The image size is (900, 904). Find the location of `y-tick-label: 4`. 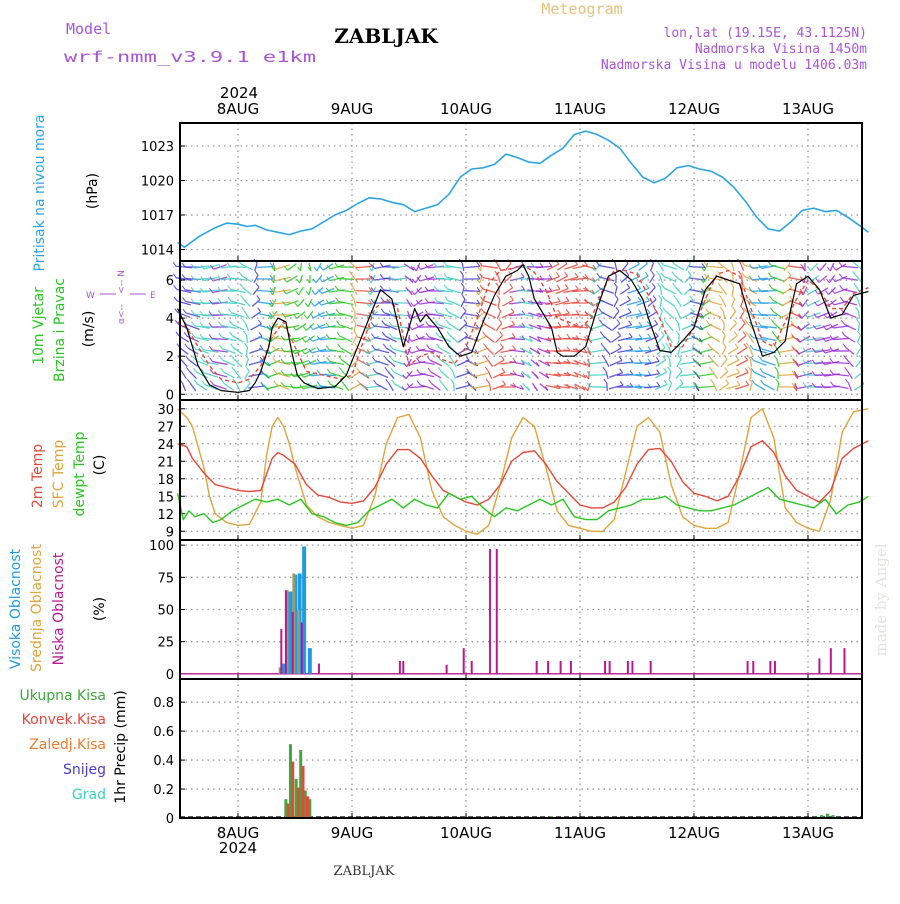

y-tick-label: 4 is located at coordinates (170, 319).